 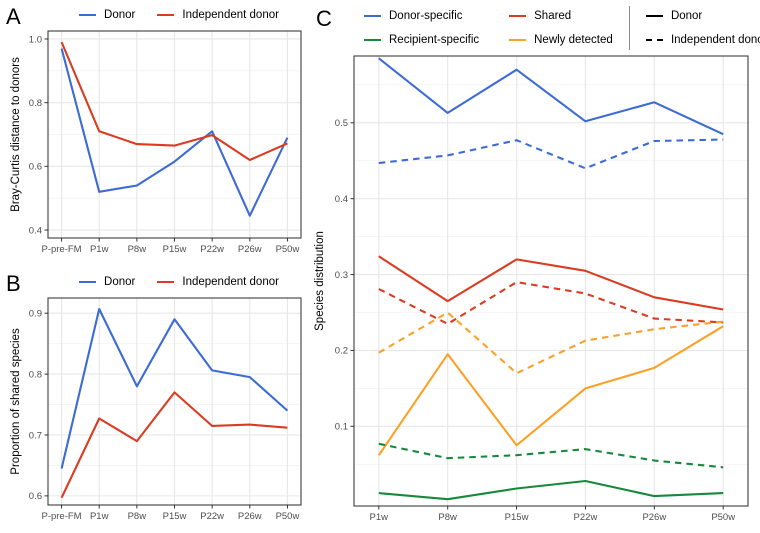 What do you see at coordinates (573, 40) in the screenshot?
I see `legend-label: Newly detected` at bounding box center [573, 40].